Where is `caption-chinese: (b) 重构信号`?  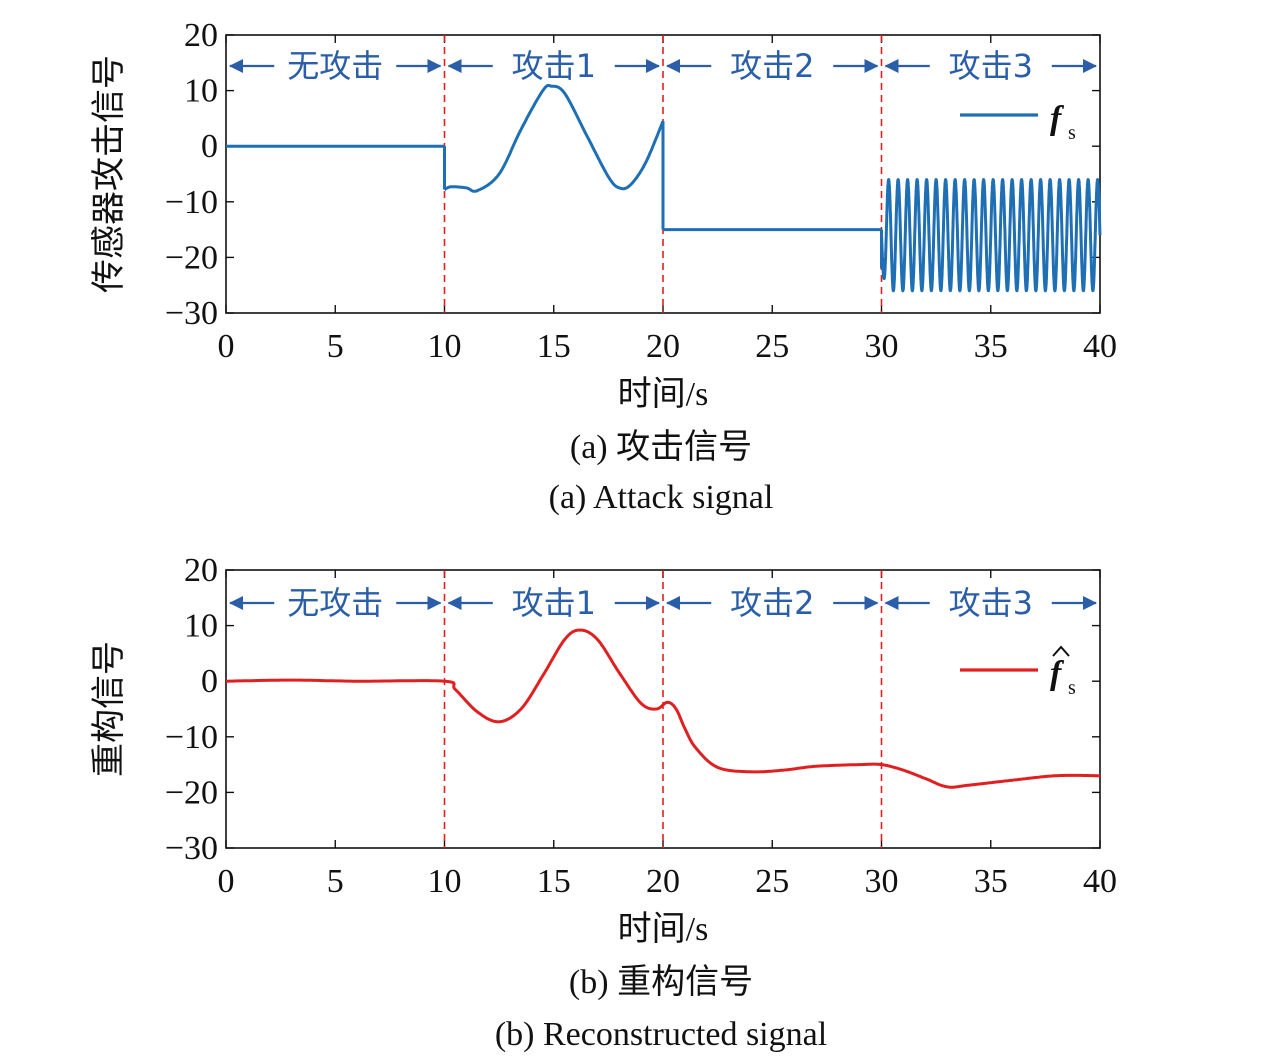
caption-chinese: (b) 重构信号 is located at coordinates (661, 982).